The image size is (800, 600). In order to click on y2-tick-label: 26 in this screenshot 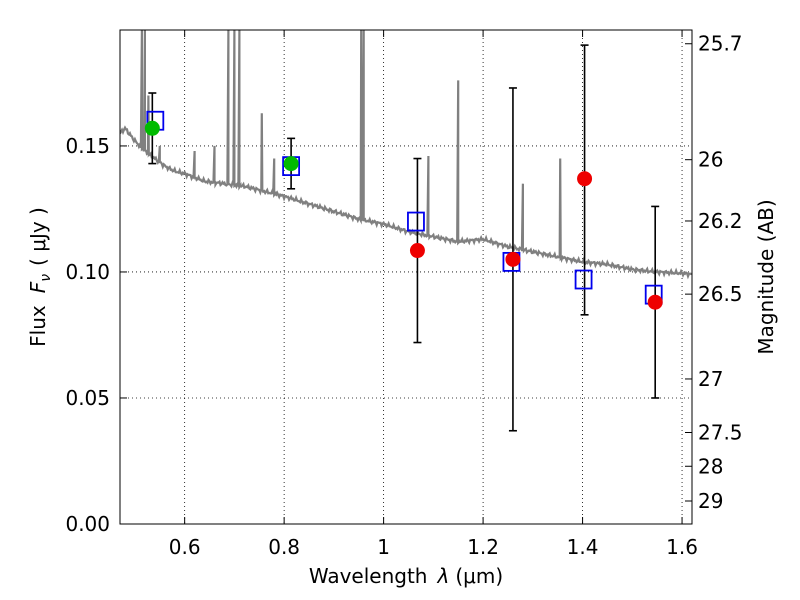, I will do `click(710, 160)`.